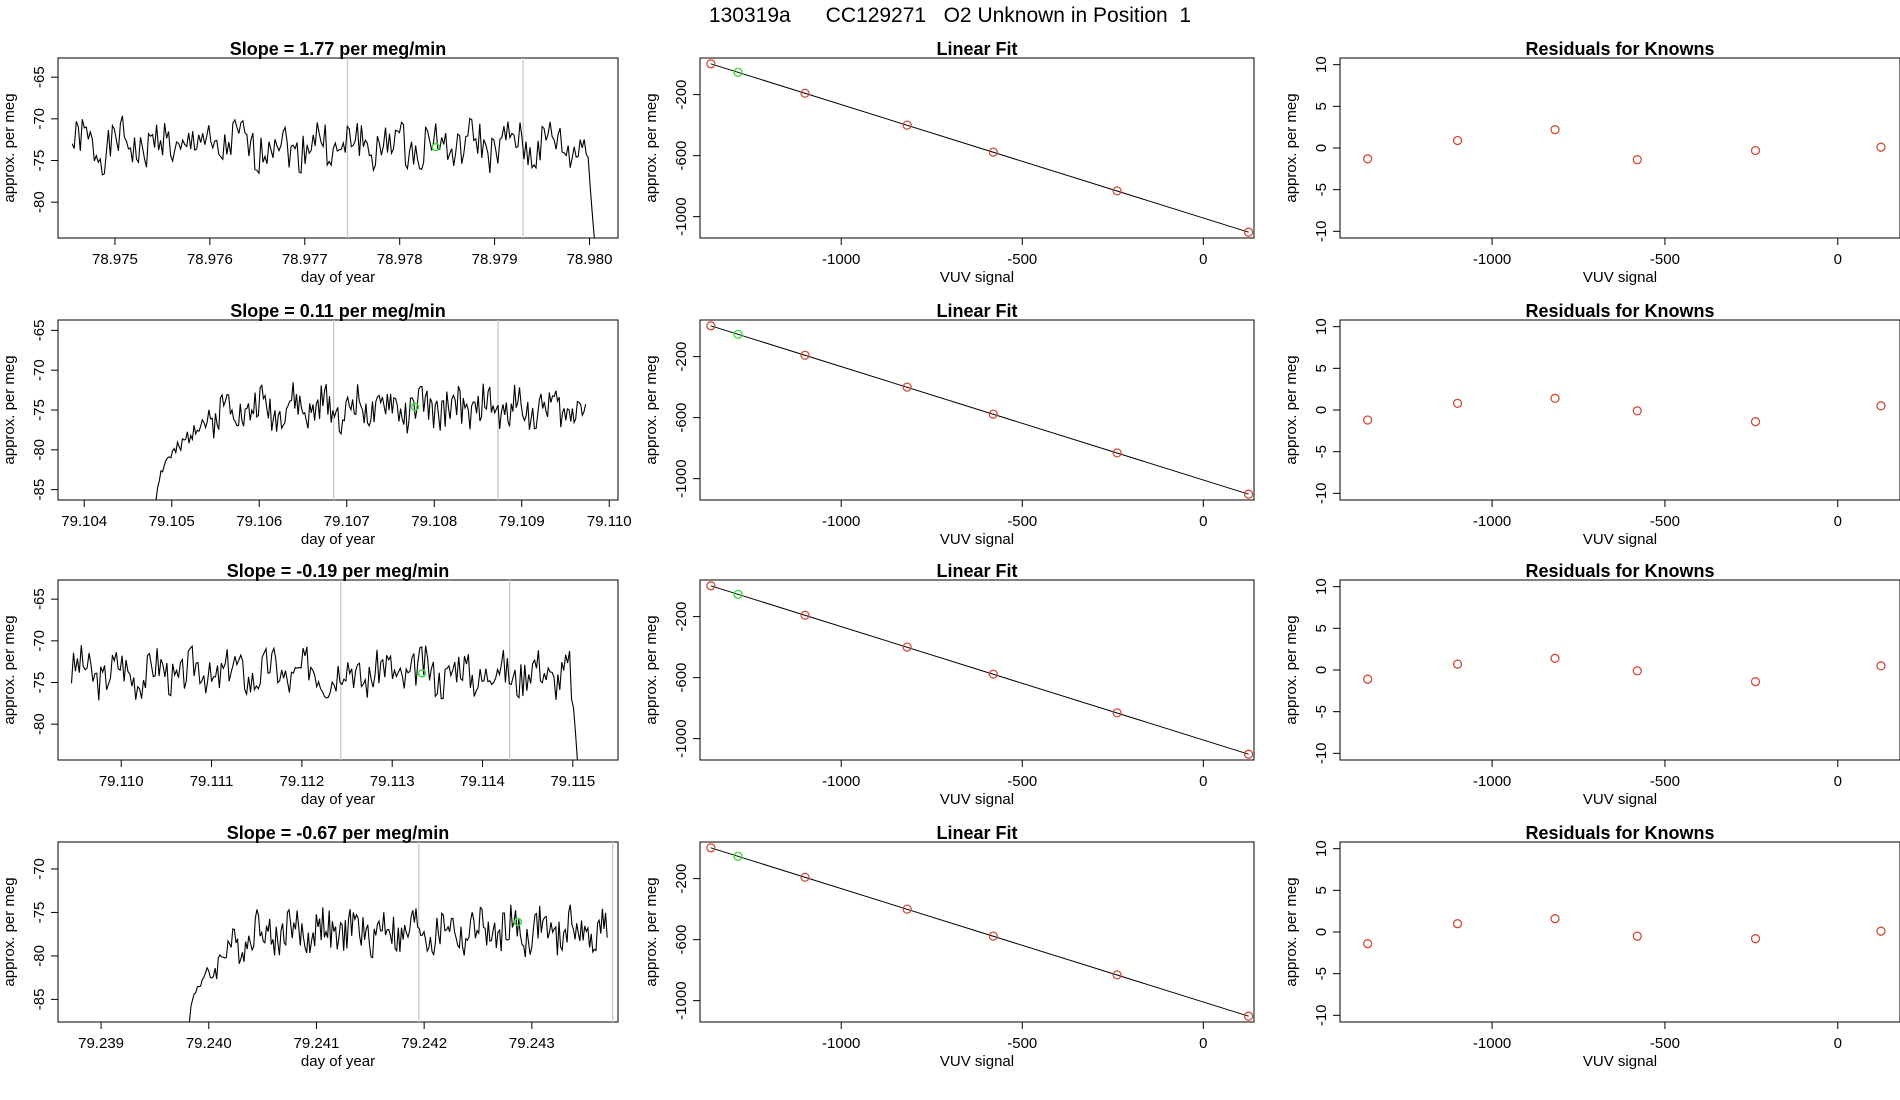  Describe the element at coordinates (976, 49) in the screenshot. I see `panel-title: Linear Fit` at that location.